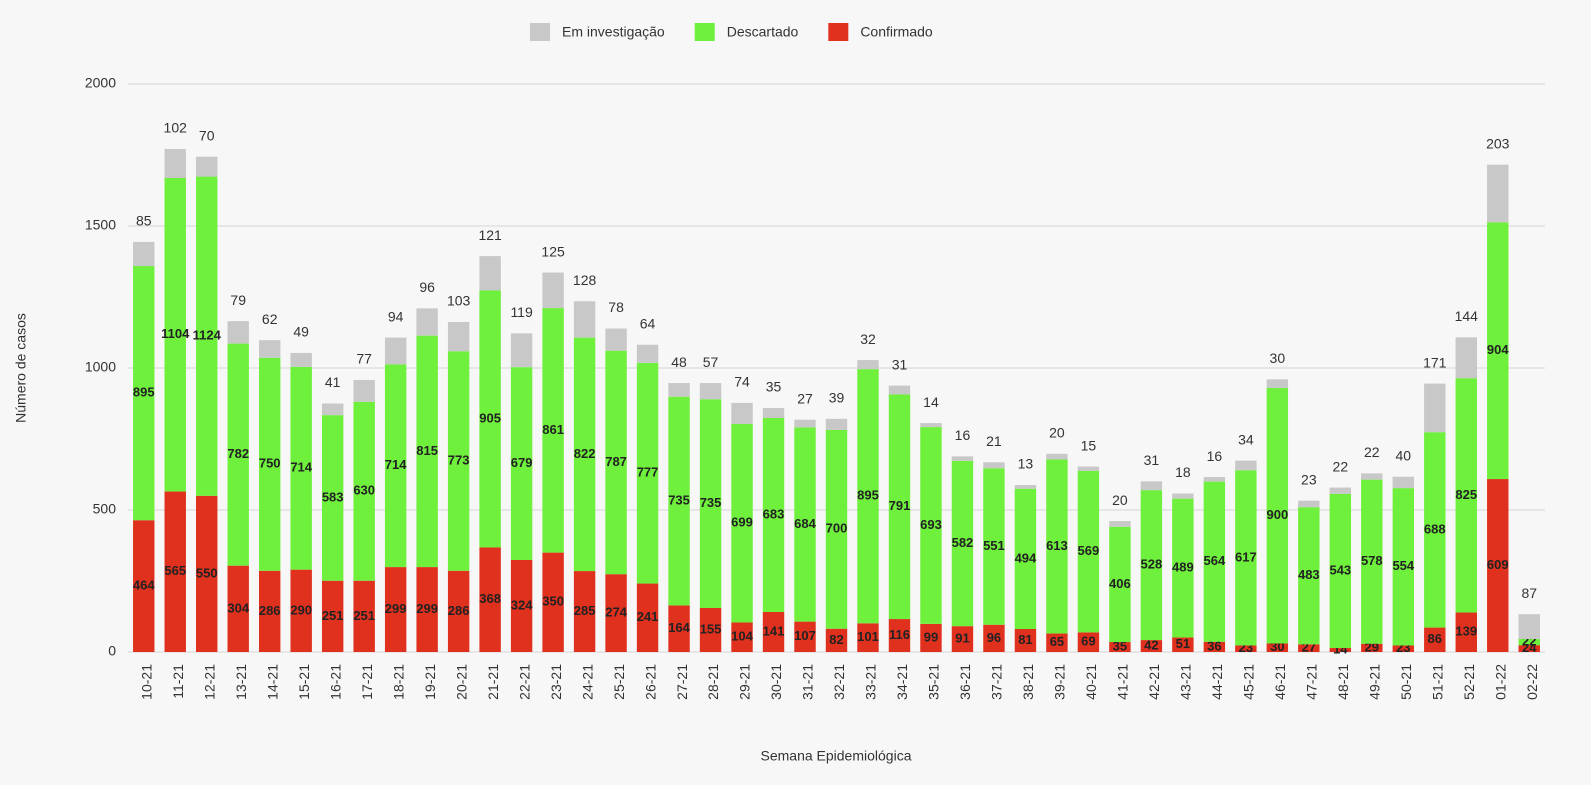 The width and height of the screenshot is (1591, 785). What do you see at coordinates (1183, 567) in the screenshot?
I see `data-label: 489` at bounding box center [1183, 567].